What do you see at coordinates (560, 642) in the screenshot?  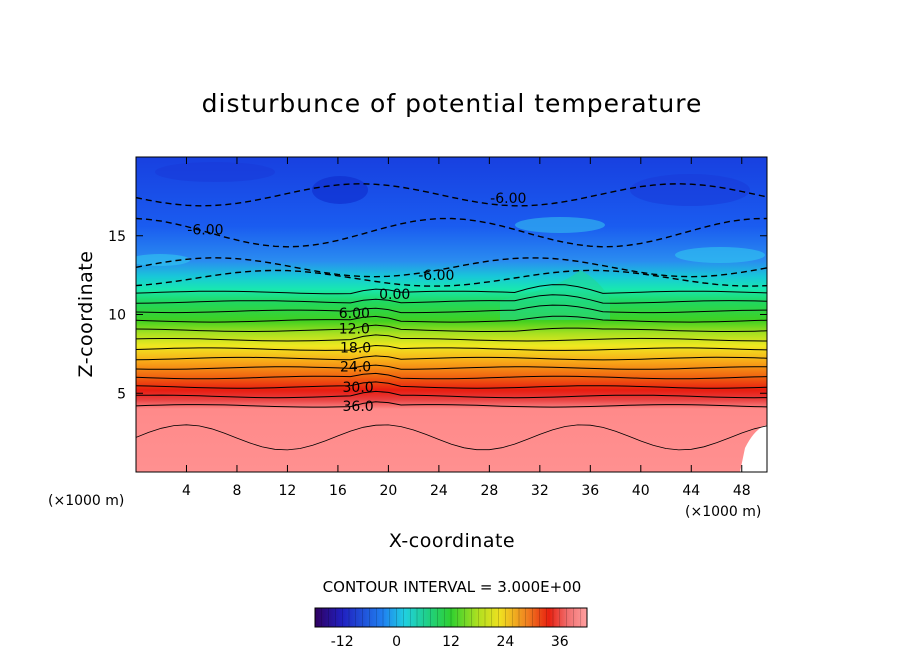 I see `colorbar-tick-label: 36` at bounding box center [560, 642].